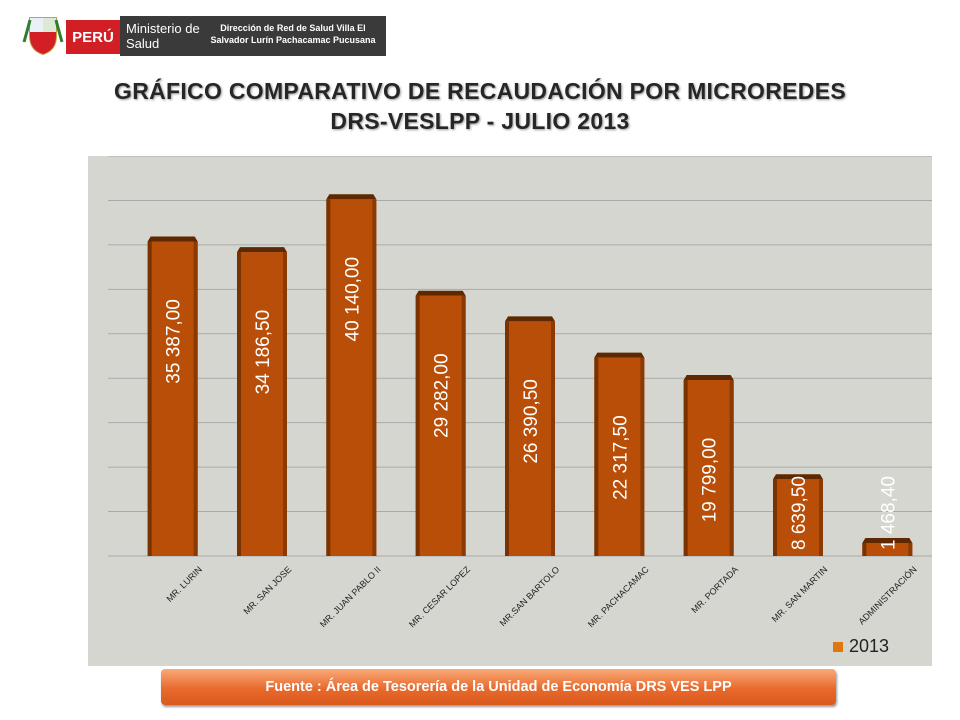 This screenshot has width=960, height=720. What do you see at coordinates (838, 646) in the screenshot?
I see `legend-swatch` at bounding box center [838, 646].